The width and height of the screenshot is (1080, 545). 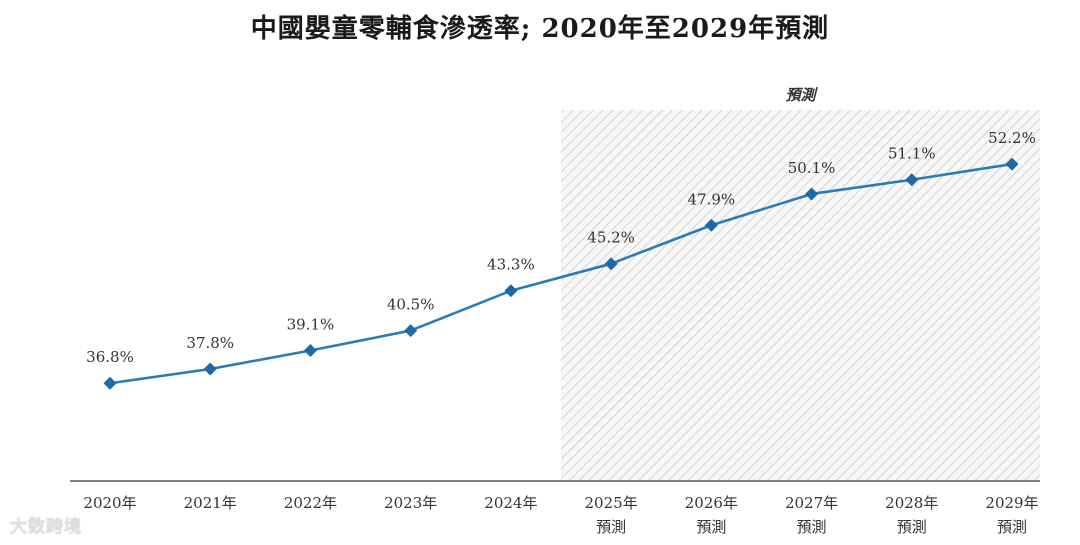 I want to click on x-tick-label: 2026年, so click(x=711, y=503).